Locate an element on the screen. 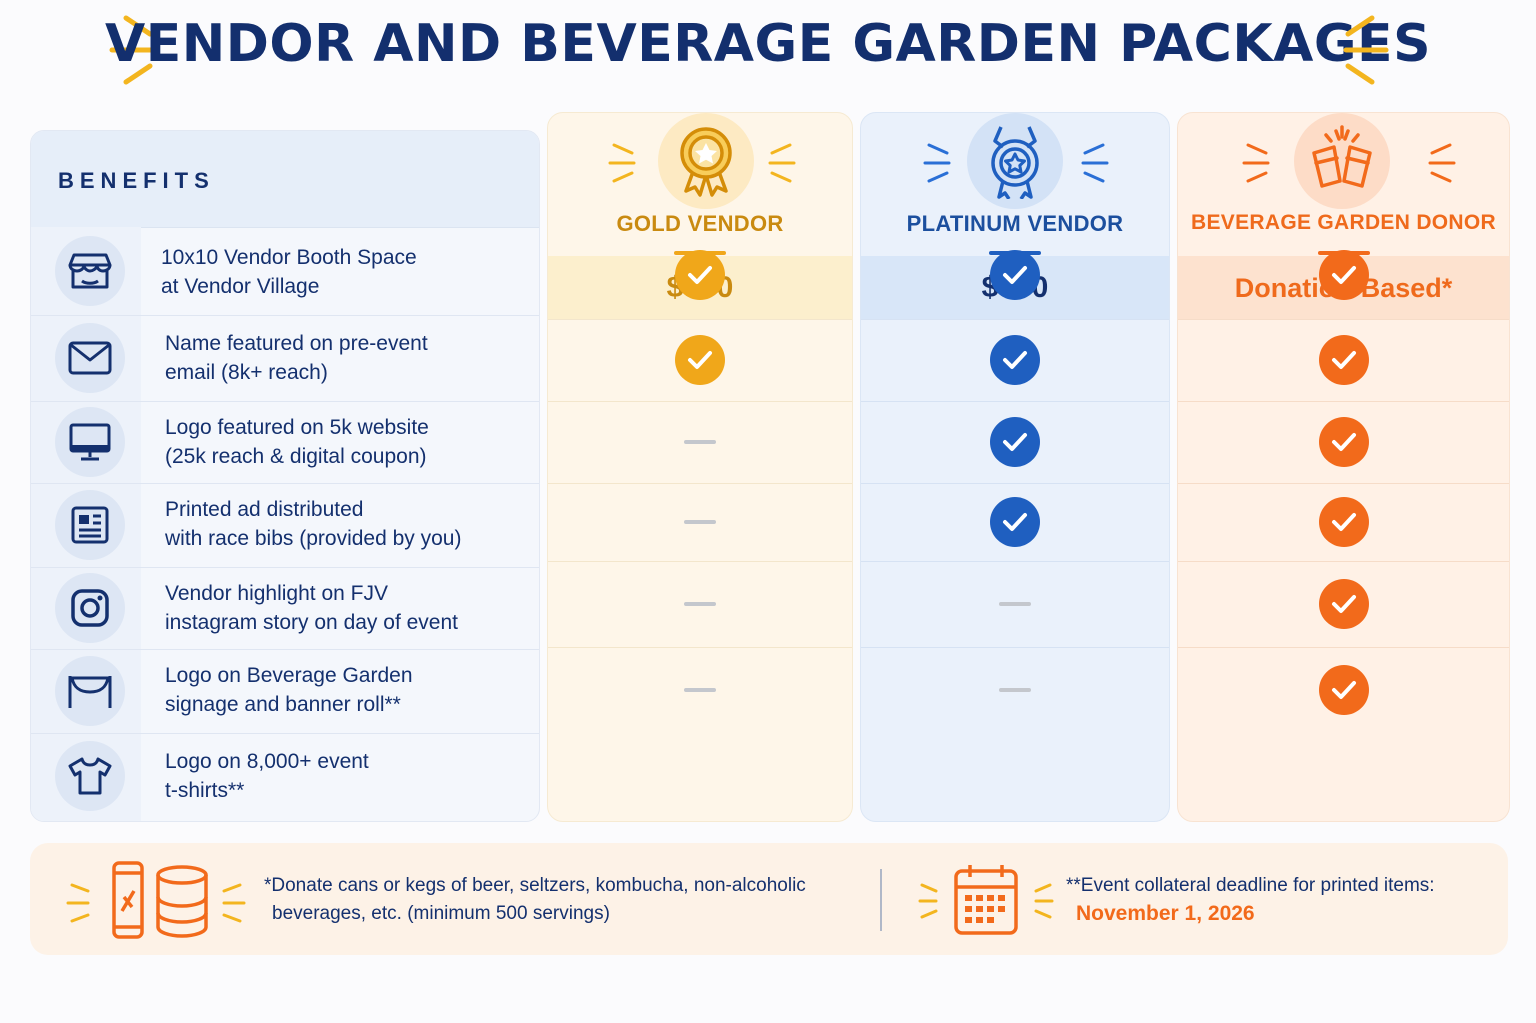 The image size is (1536, 1023). benefit-text: Logo on 8,000+ event t-shirts** is located at coordinates (345, 776).